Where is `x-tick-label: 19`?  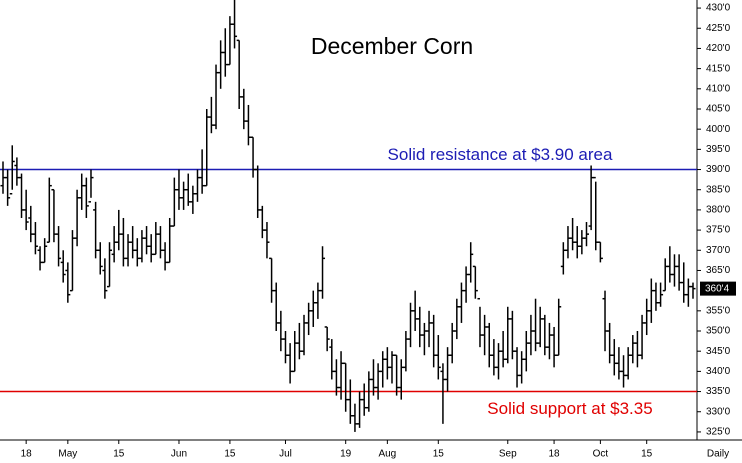
x-tick-label: 19 is located at coordinates (346, 454).